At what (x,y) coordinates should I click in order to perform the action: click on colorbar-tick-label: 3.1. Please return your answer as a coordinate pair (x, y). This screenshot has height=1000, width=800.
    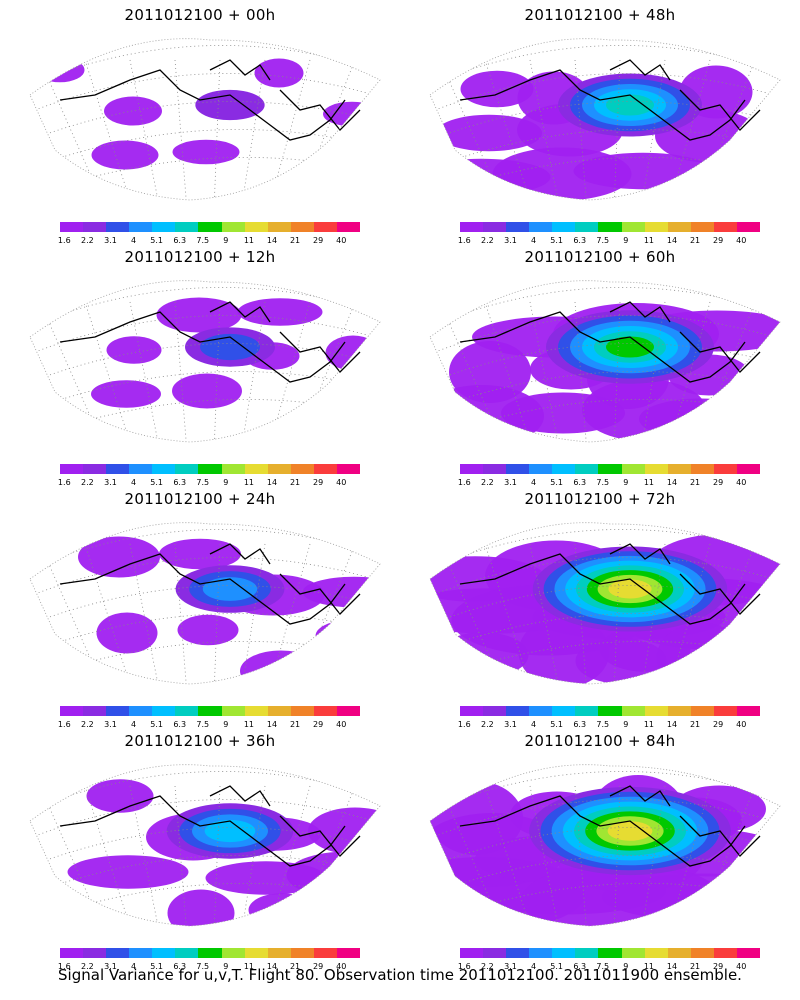
    Looking at the image, I should click on (110, 482).